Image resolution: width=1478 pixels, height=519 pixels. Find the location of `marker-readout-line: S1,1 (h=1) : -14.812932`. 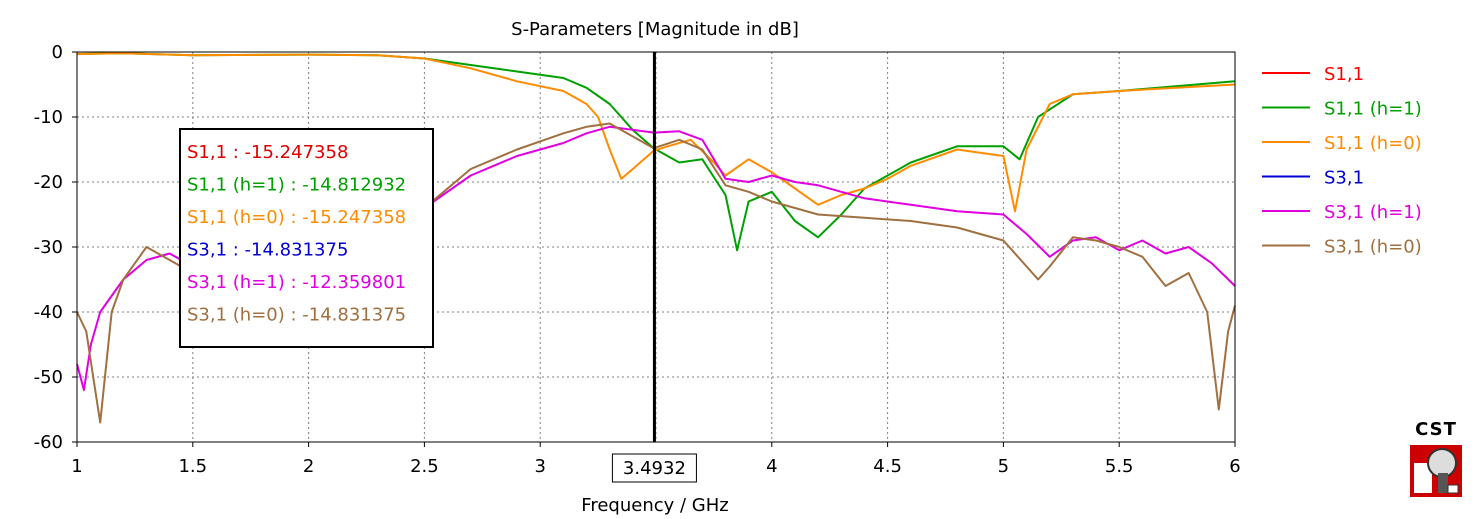

marker-readout-line: S1,1 (h=1) : -14.812932 is located at coordinates (296, 185).